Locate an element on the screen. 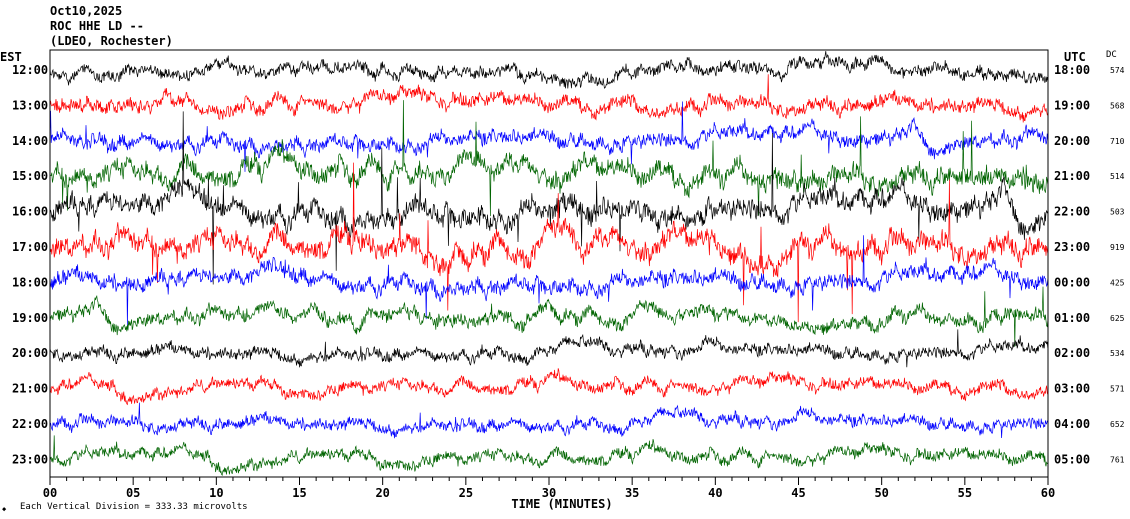 The height and width of the screenshot is (519, 1130). est-tick-label: 14:00 is located at coordinates (30, 141).